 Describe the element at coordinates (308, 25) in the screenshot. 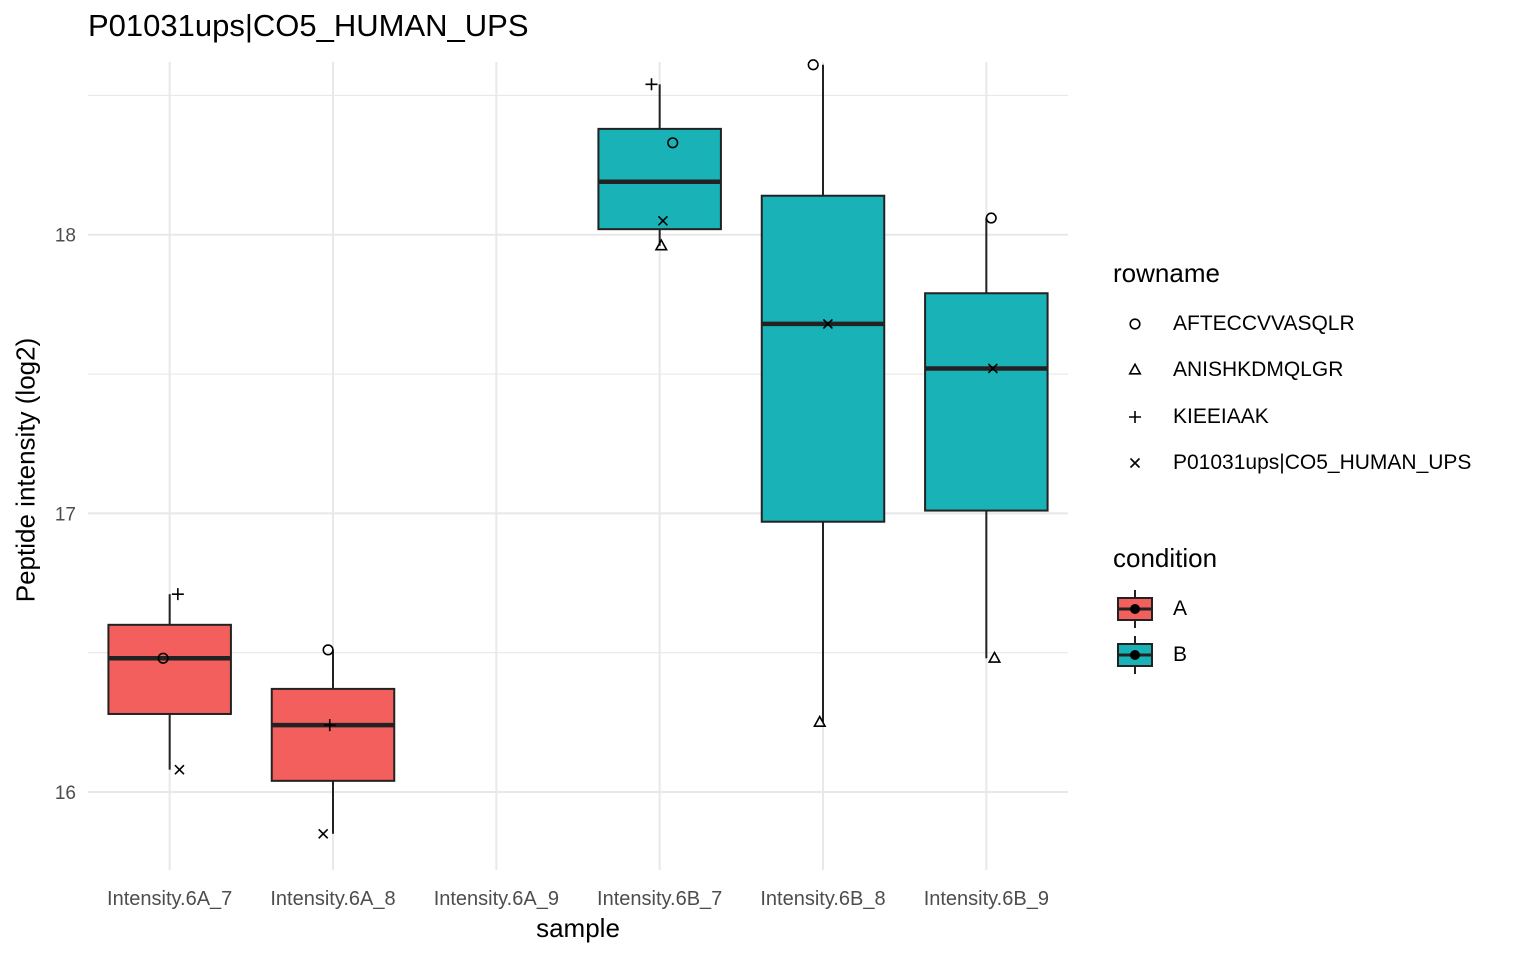

I see `chart-title: P01031ups|CO5_HUMAN_UPS` at that location.